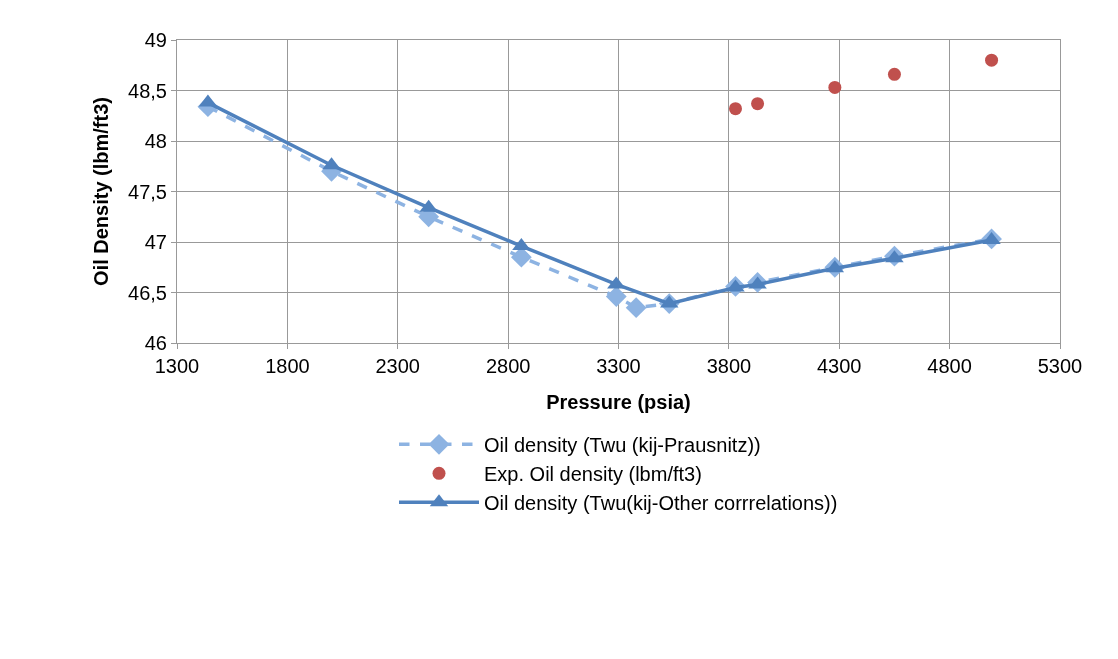 This screenshot has height=659, width=1118. I want to click on x-tick-label: 4800, so click(949, 366).